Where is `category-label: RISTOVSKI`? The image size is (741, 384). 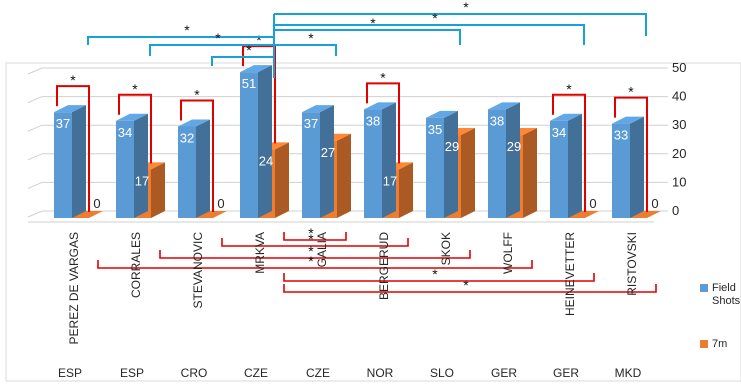
category-label: RISTOVSKI is located at coordinates (632, 264).